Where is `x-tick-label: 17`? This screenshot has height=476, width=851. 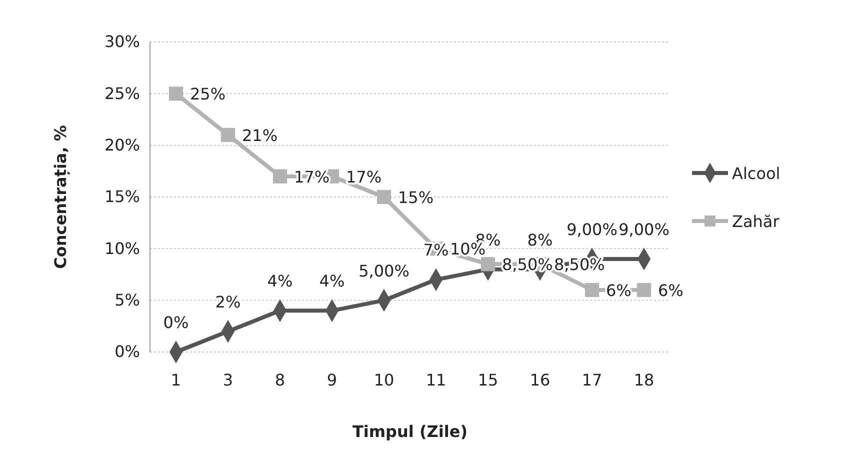
x-tick-label: 17 is located at coordinates (592, 380).